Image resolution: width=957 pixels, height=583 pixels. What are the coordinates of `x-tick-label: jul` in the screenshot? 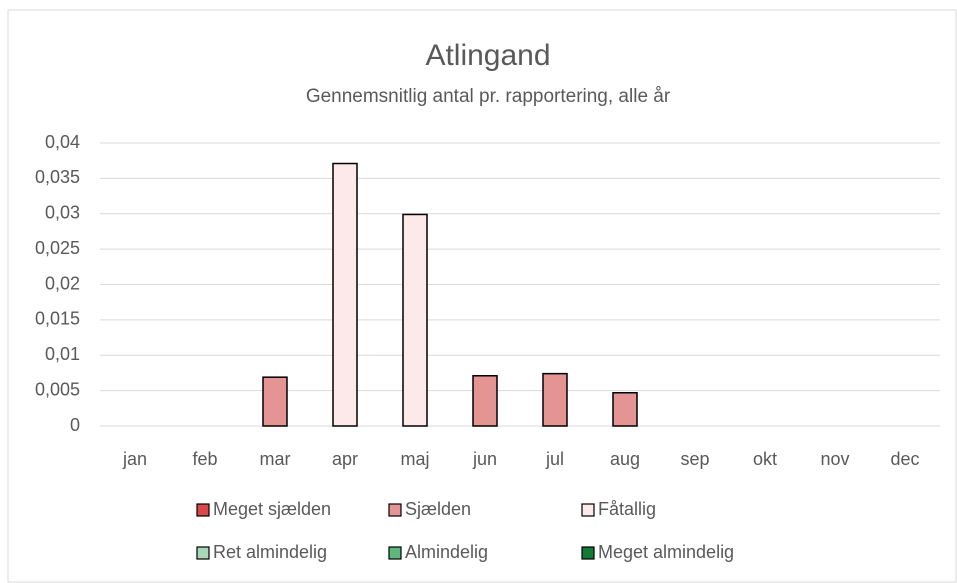 It's located at (554, 459).